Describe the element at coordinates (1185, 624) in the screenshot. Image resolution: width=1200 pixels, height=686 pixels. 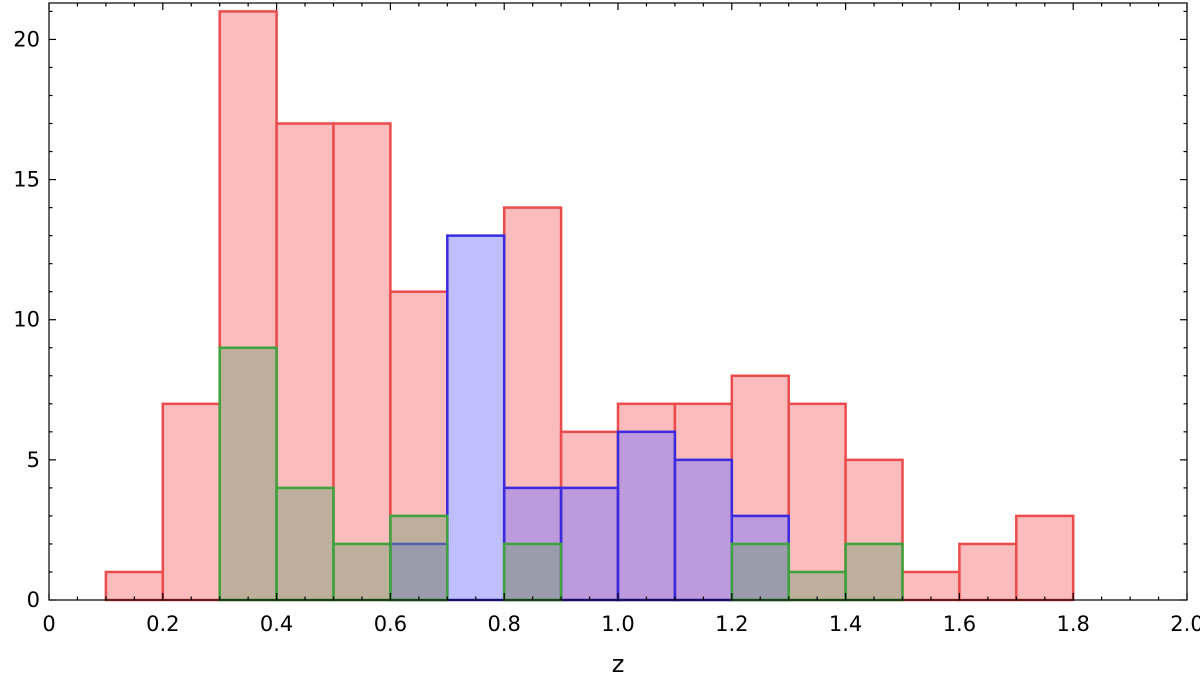
I see `x-tick-label: 2.0` at that location.